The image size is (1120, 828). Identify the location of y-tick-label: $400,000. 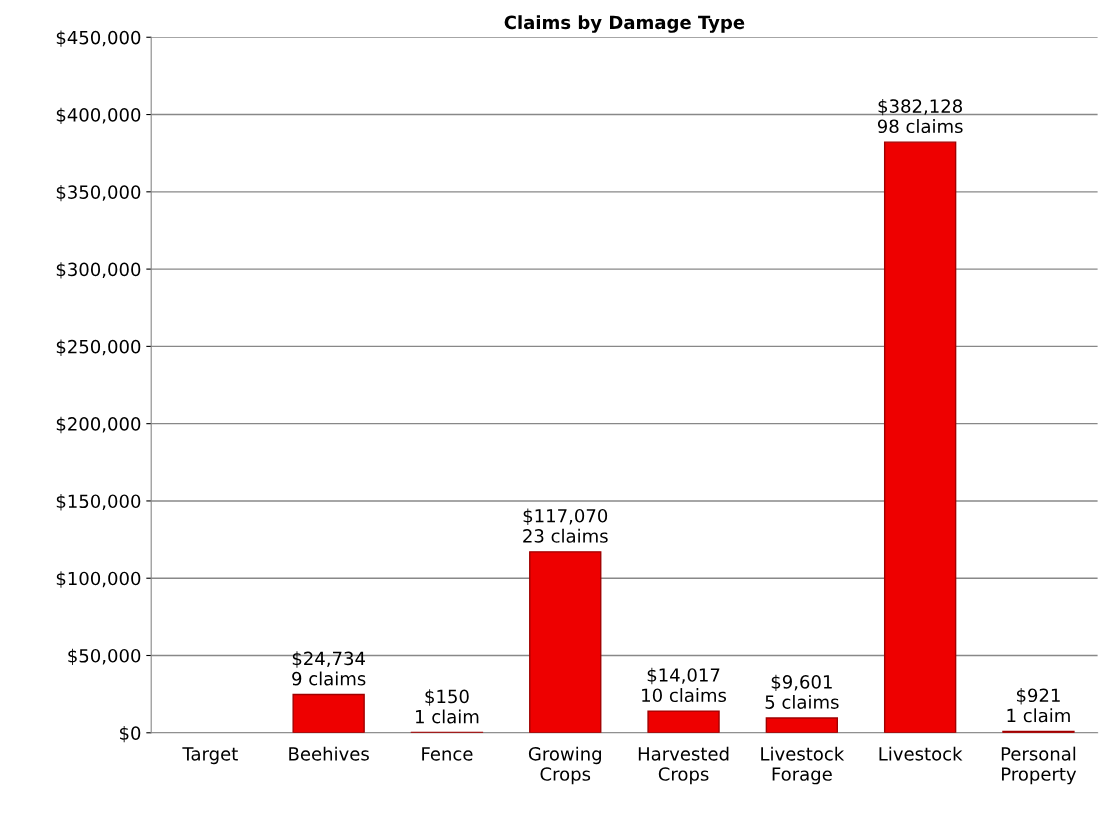
(98, 116).